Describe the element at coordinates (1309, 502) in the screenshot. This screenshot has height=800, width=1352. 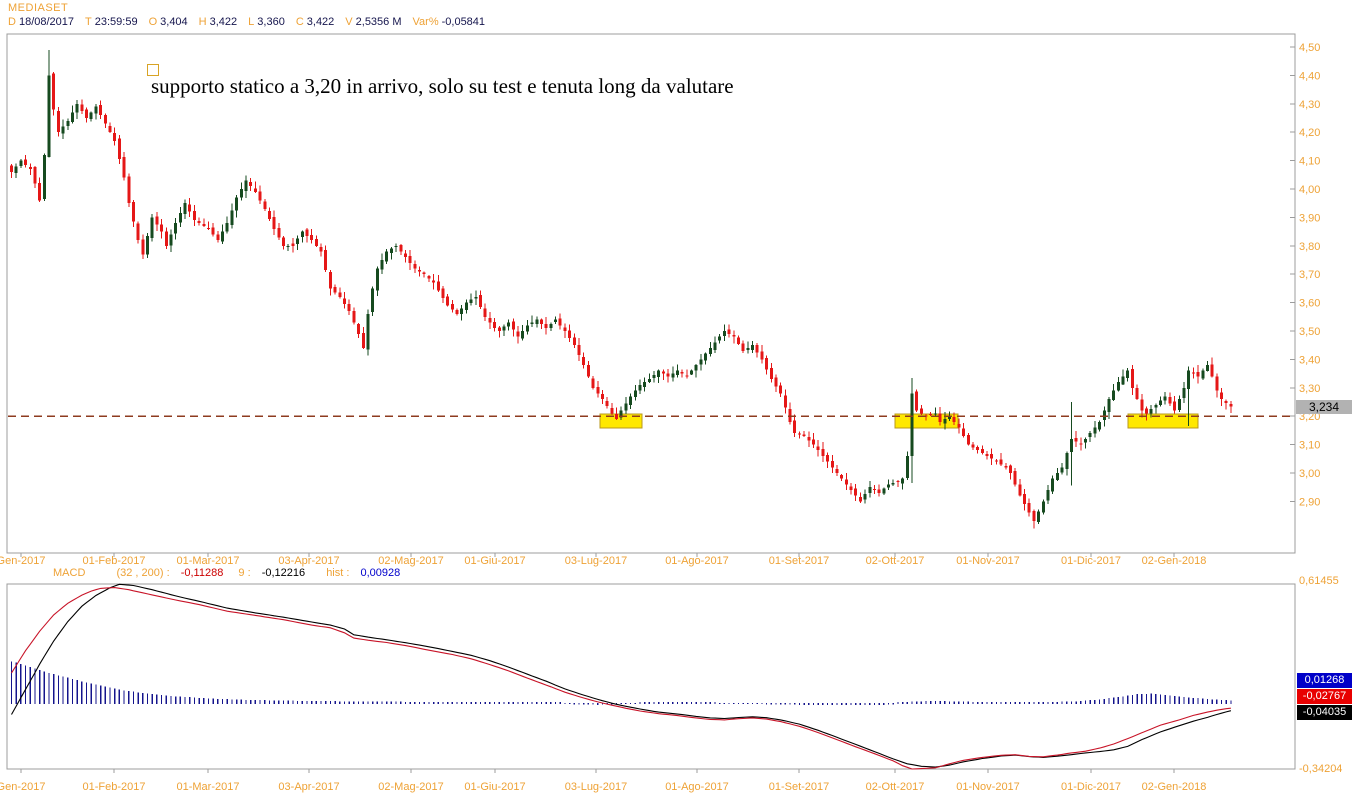
I see `svg-text: 2,90` at that location.